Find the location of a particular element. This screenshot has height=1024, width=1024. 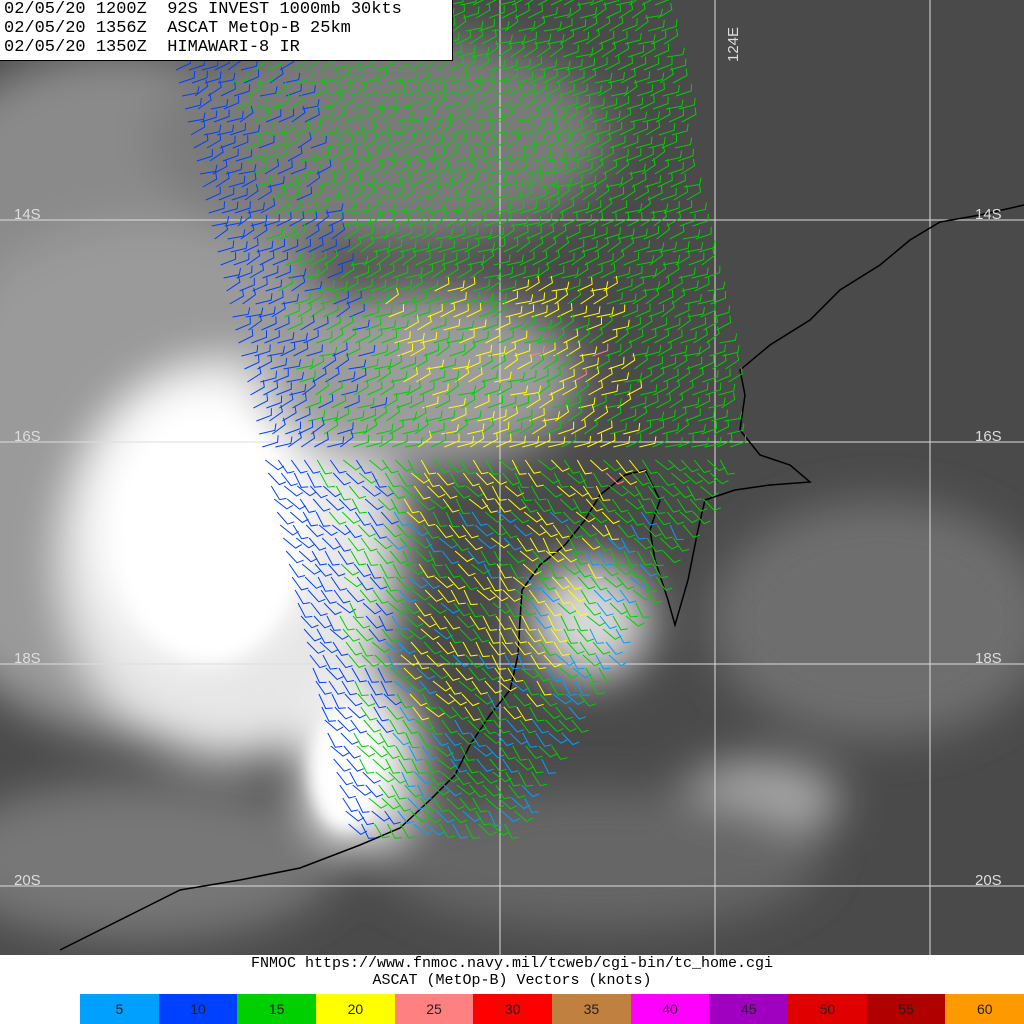

header-line: 02/05/20 1350Z HIMAWARI-8 IR is located at coordinates (152, 47).